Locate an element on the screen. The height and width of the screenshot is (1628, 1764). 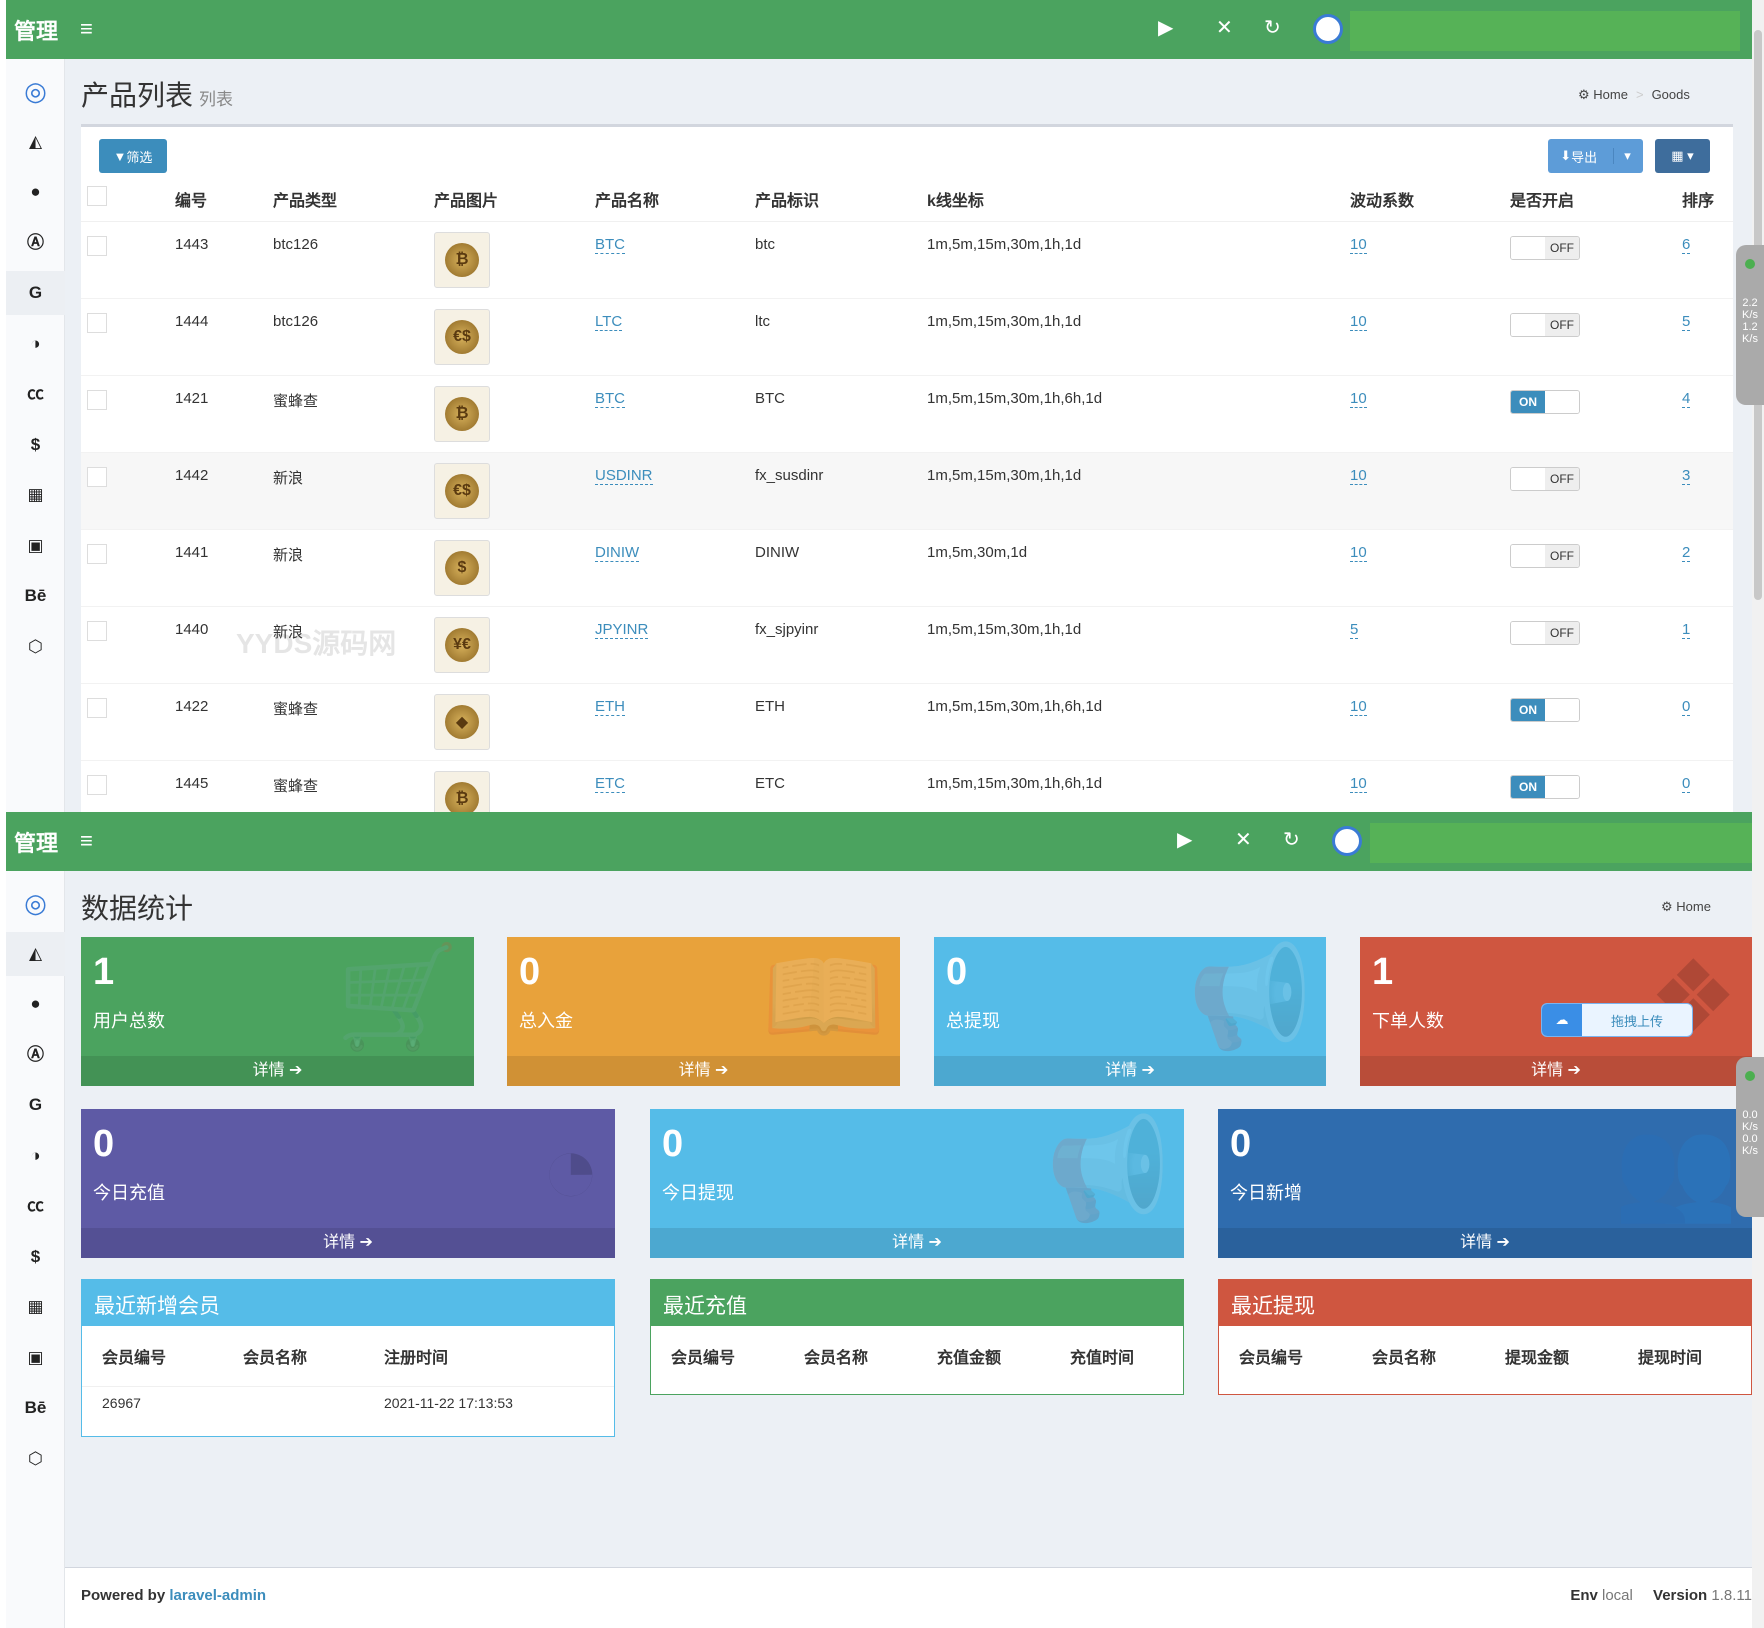
app-store-icon: Ⓐ is located at coordinates (35, 242).